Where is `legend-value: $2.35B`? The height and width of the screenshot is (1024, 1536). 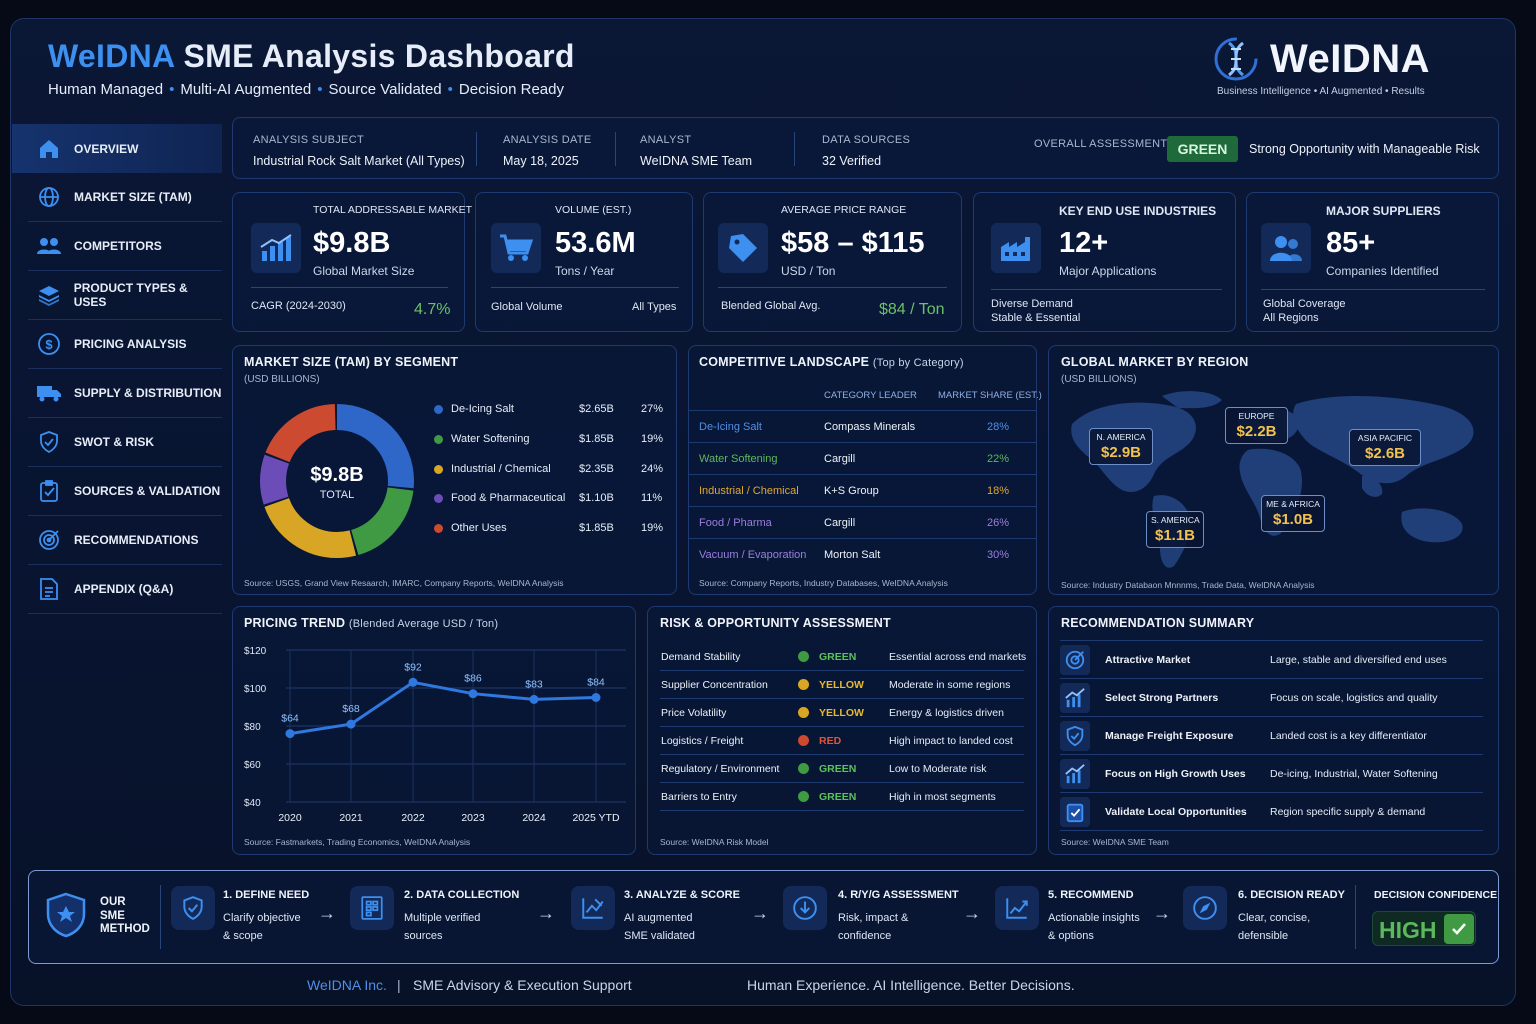
legend-value: $2.35B is located at coordinates (596, 469).